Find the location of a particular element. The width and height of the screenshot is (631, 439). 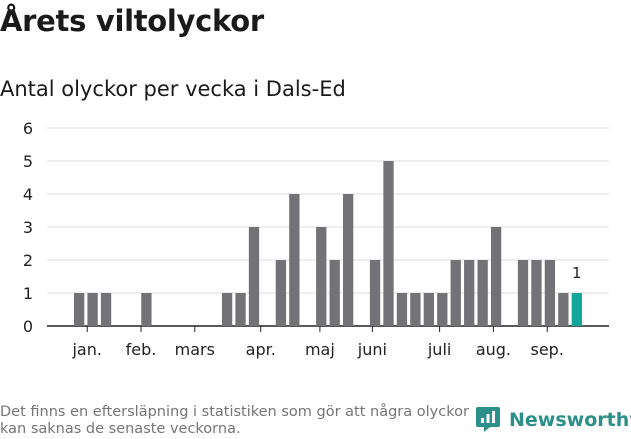

y-tick-label: 0 is located at coordinates (28, 326).